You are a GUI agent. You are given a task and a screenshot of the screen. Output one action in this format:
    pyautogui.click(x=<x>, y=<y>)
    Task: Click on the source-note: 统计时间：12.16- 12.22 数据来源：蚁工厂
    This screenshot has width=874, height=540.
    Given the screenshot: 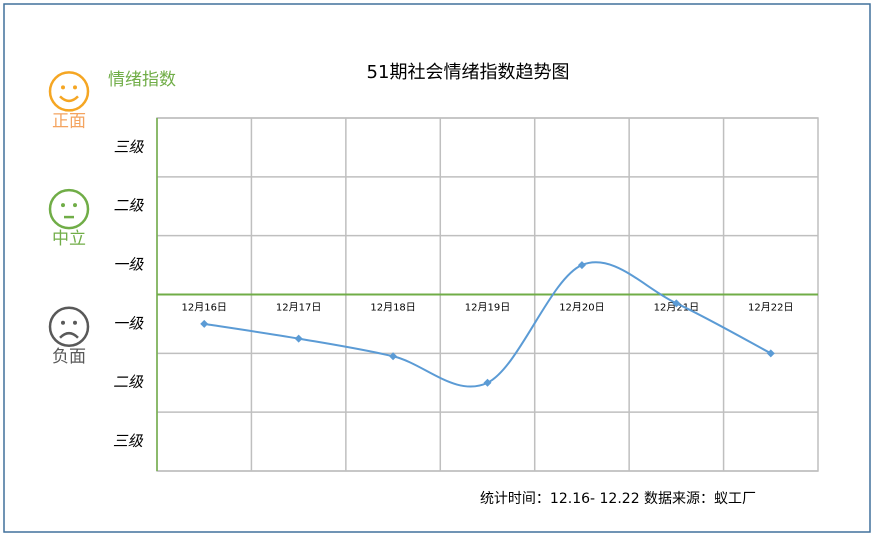 What is the action you would take?
    pyautogui.click(x=618, y=499)
    